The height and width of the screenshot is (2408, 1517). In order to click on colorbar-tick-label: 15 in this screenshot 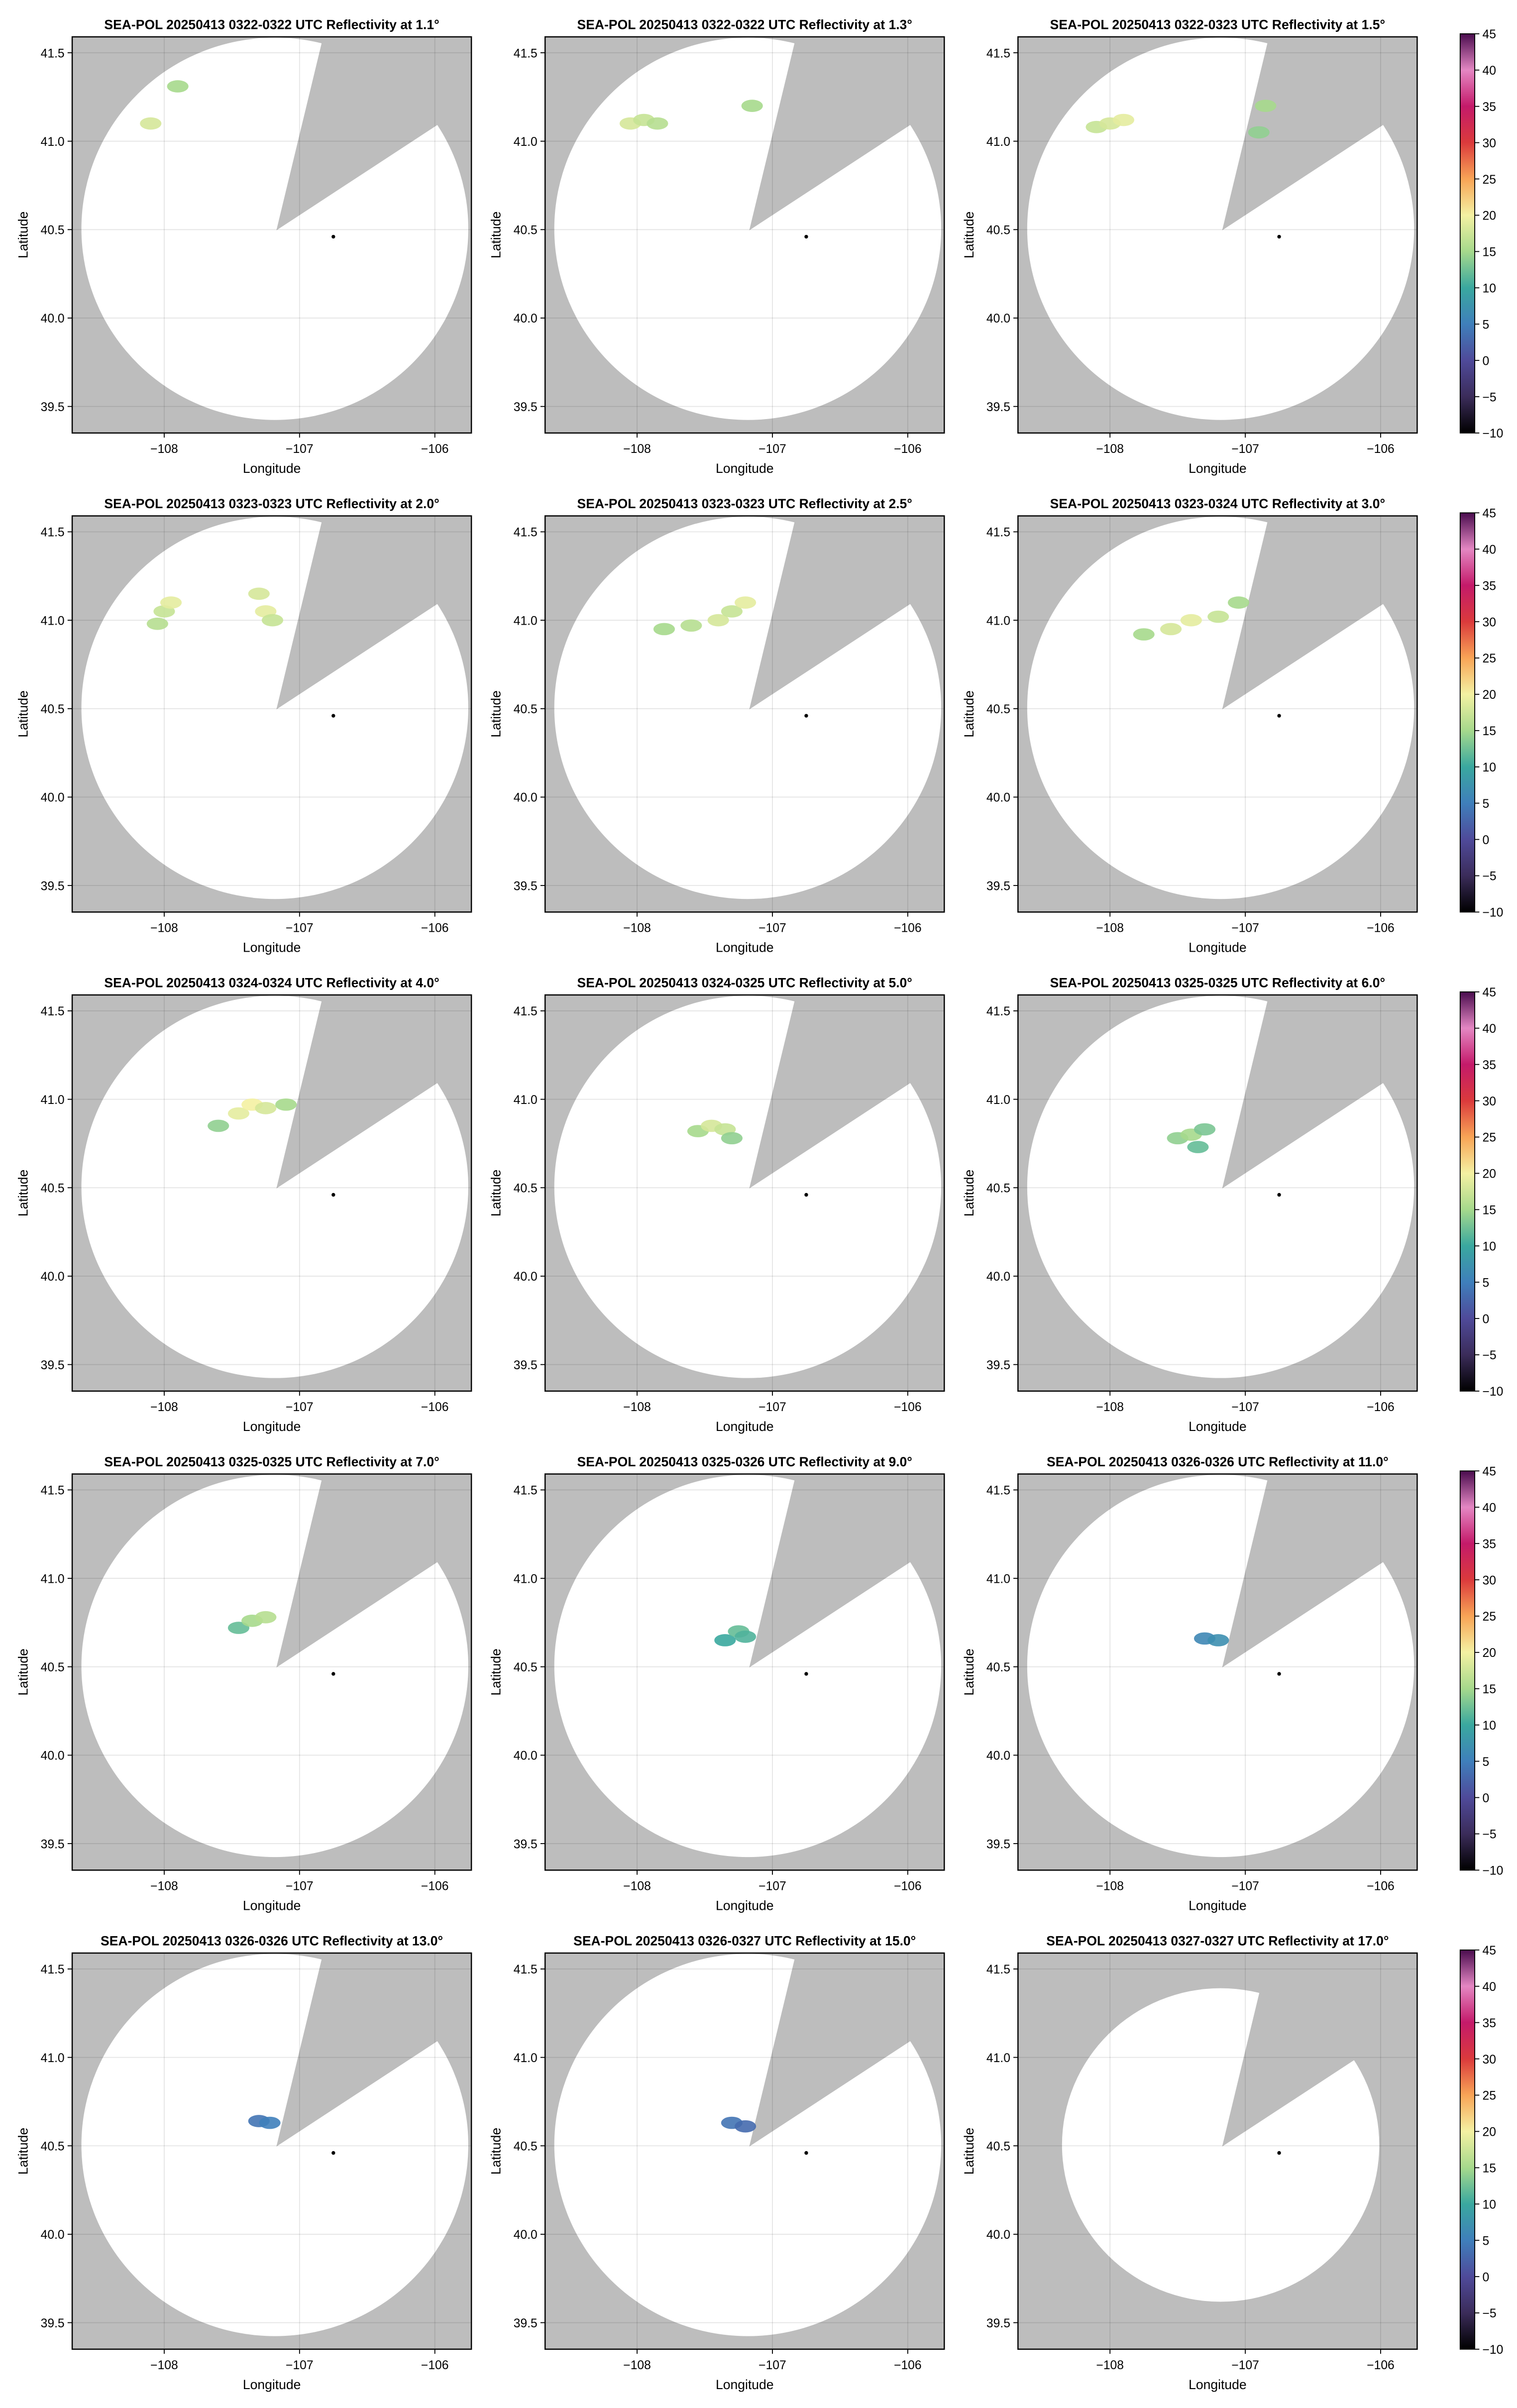, I will do `click(1489, 1211)`.